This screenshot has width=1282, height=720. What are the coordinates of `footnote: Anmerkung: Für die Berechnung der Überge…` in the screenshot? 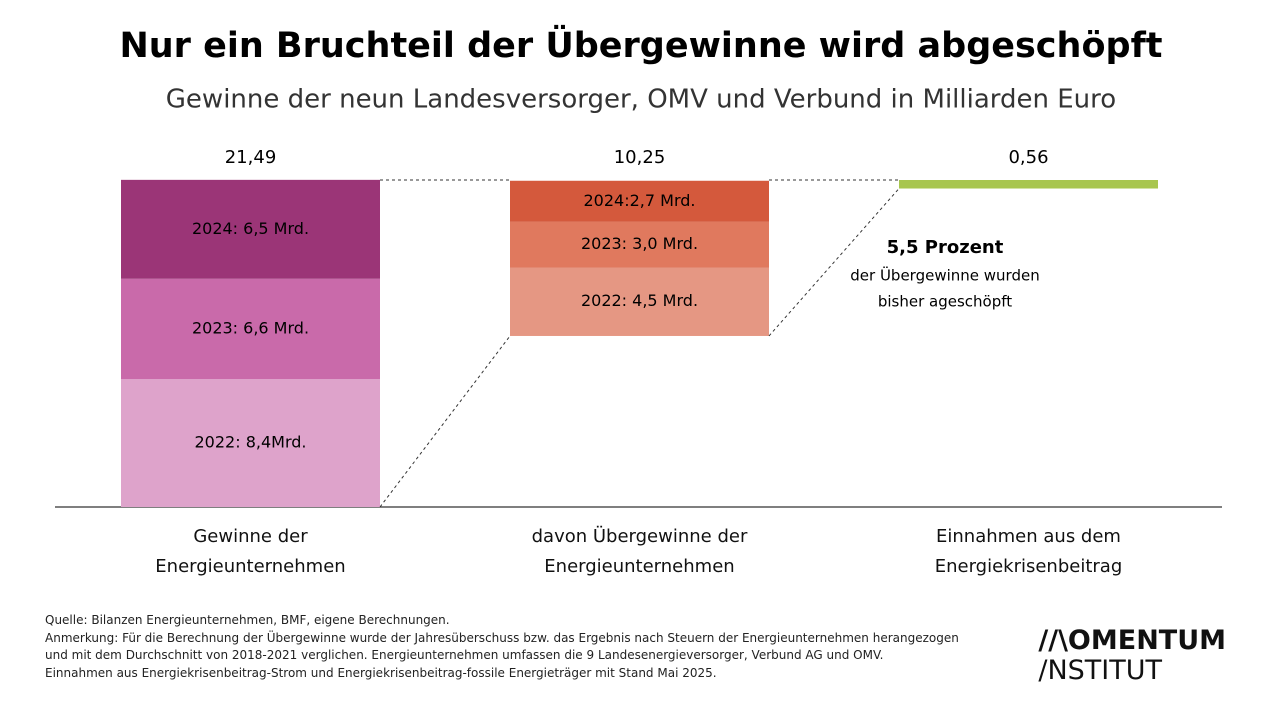 It's located at (502, 637).